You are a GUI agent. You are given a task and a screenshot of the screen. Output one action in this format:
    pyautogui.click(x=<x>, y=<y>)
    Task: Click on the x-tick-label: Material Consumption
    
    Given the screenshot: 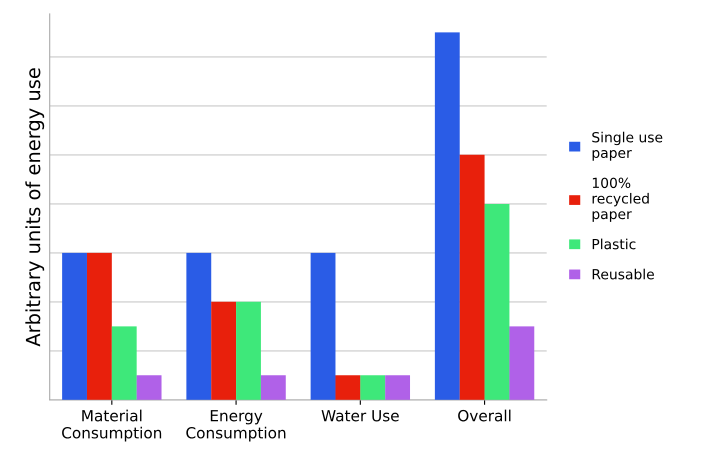 What is the action you would take?
    pyautogui.click(x=112, y=426)
    